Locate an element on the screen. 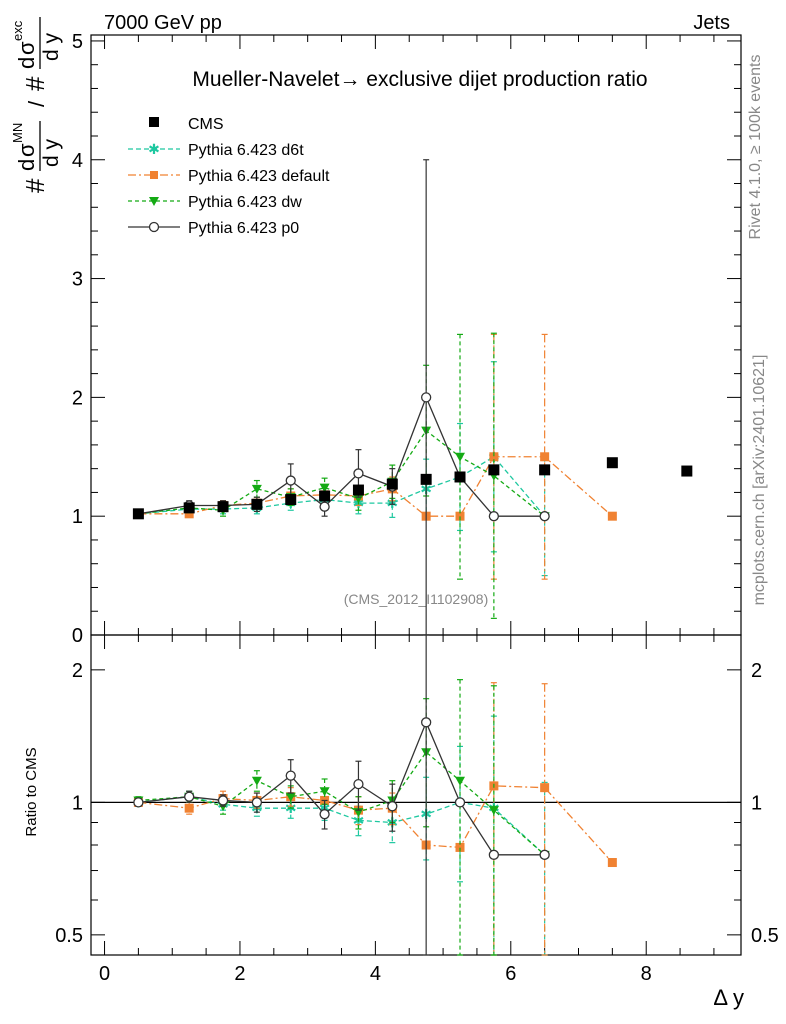 The height and width of the screenshot is (1024, 786). ratio-y-tick-label-right: 0.5 is located at coordinates (765, 936).